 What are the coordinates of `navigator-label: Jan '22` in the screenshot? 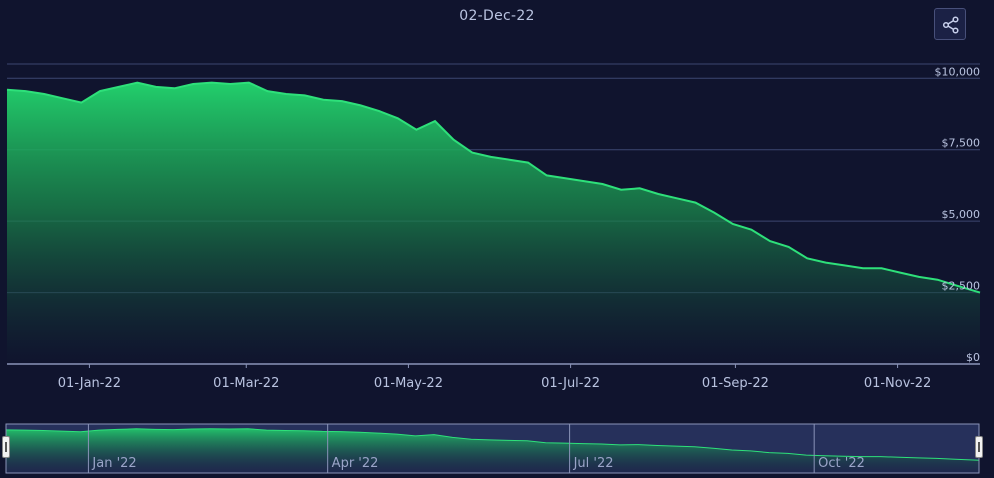 It's located at (113, 463).